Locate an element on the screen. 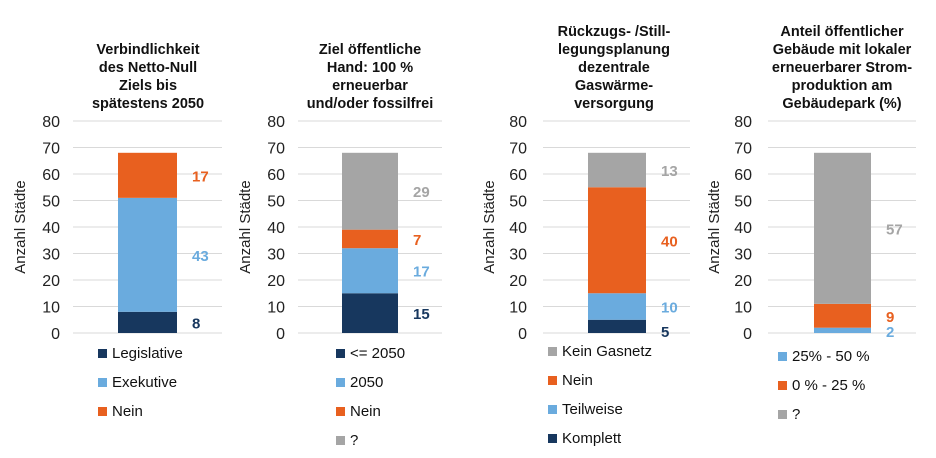  bar-segment-teilweise is located at coordinates (617, 306).